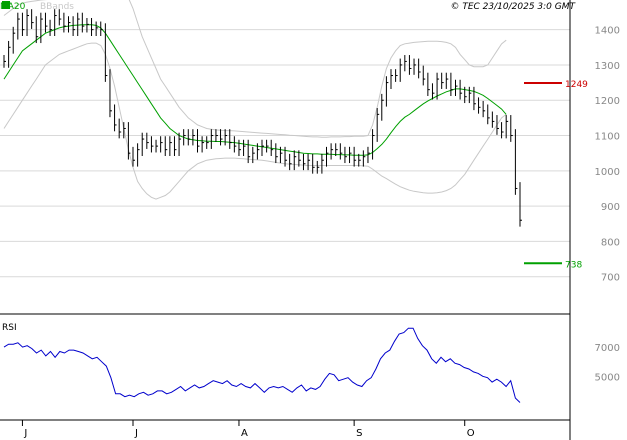 The width and height of the screenshot is (627, 440). What do you see at coordinates (607, 101) in the screenshot?
I see `price-y-tick-label: 1200` at bounding box center [607, 101].